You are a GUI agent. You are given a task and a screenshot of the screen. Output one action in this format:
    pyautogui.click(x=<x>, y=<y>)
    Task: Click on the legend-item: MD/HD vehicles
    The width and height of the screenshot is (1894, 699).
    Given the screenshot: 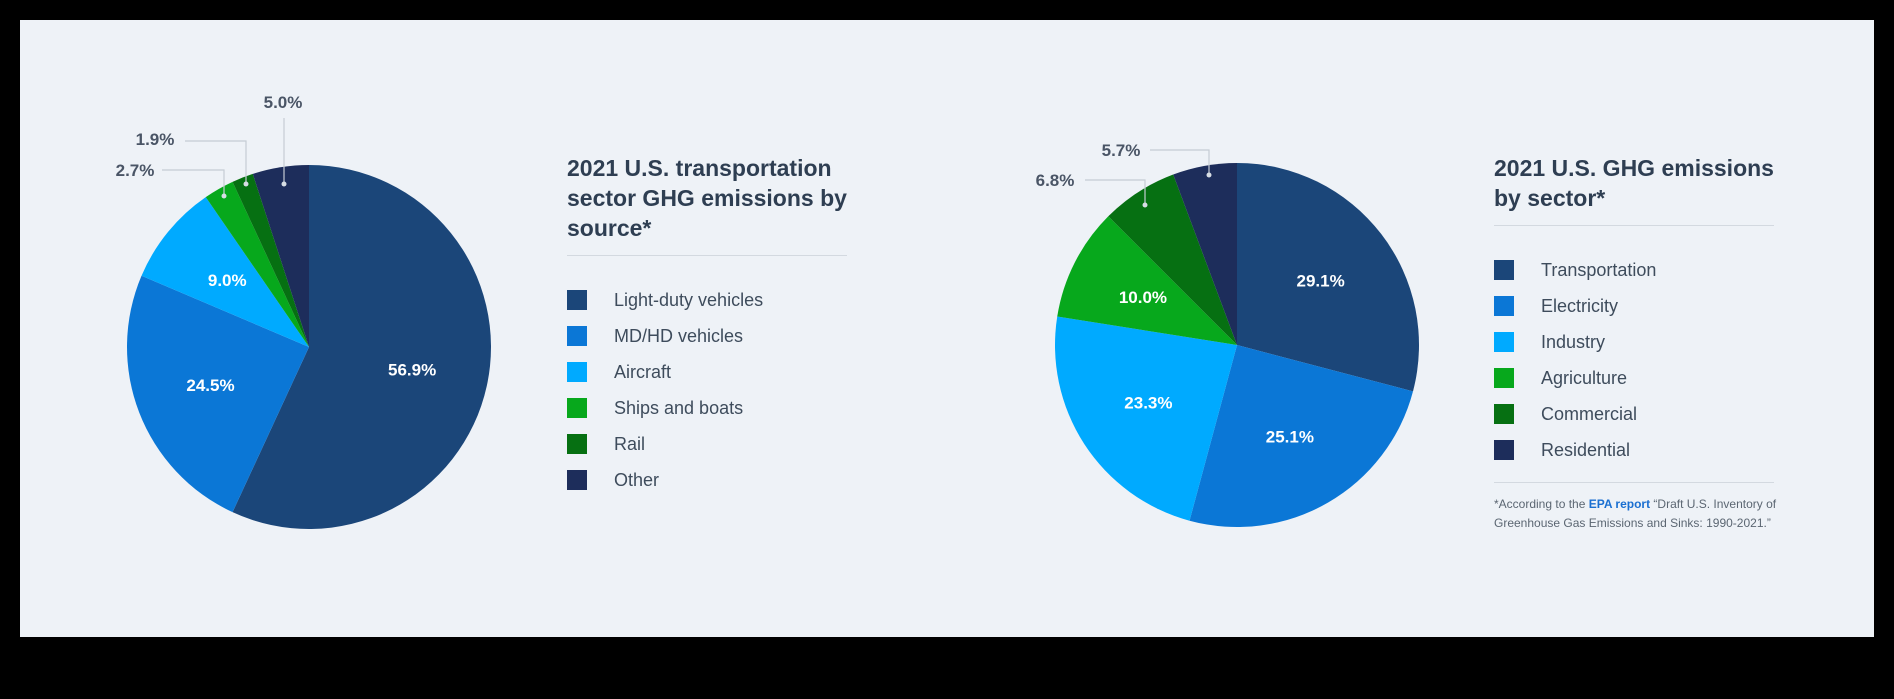 What is the action you would take?
    pyautogui.click(x=732, y=336)
    